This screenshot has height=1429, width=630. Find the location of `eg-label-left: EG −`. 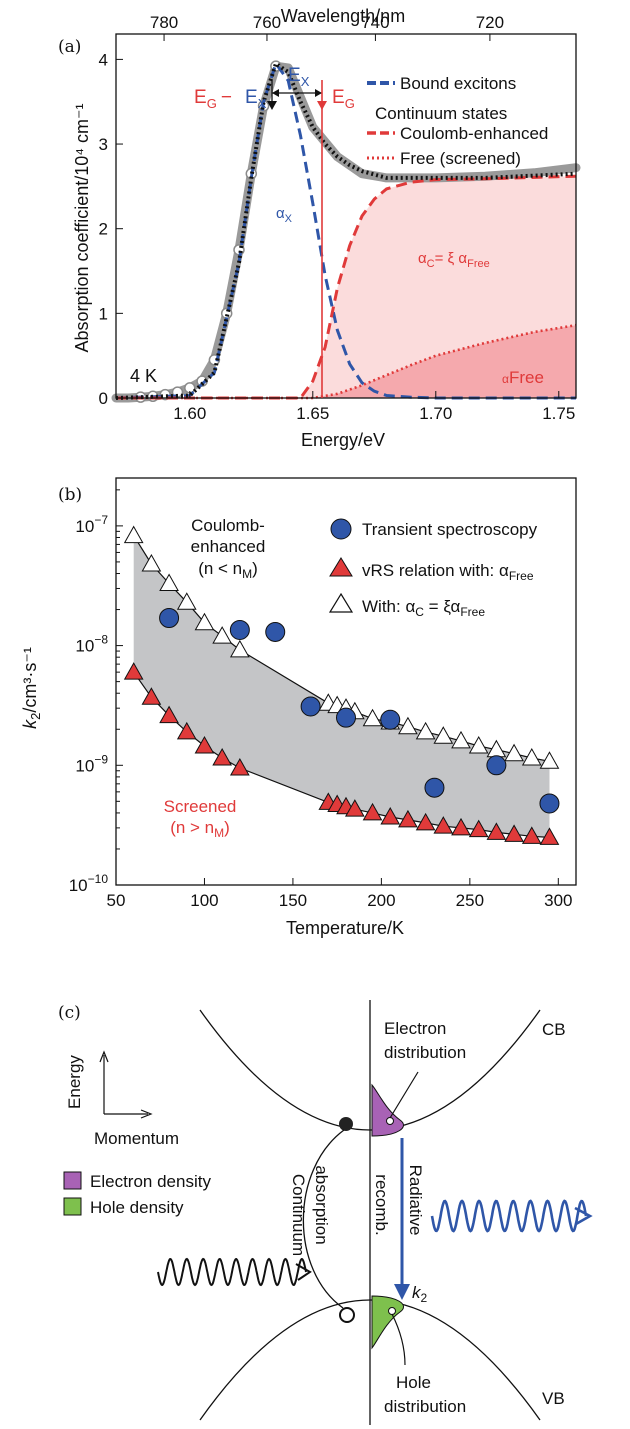

eg-label-left: EG − is located at coordinates (213, 99).